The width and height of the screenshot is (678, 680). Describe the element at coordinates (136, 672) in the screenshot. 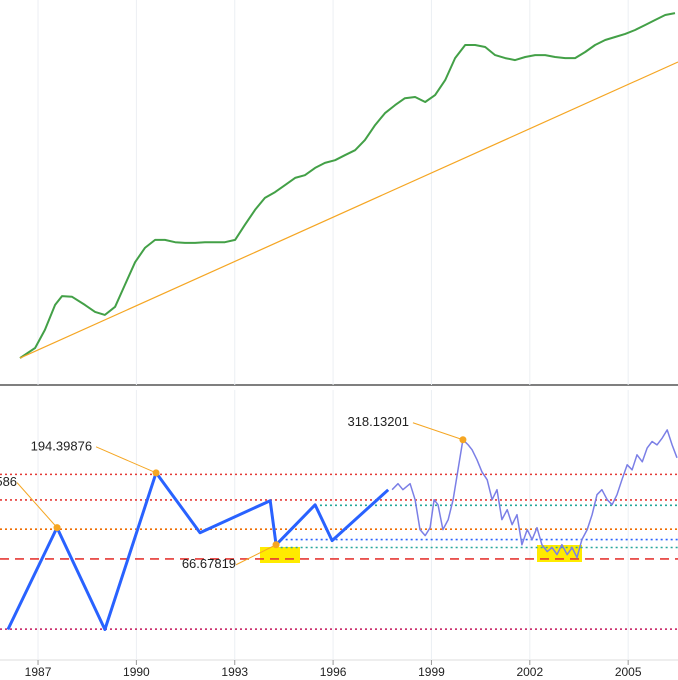

I see `x-tick-label: 1990` at that location.